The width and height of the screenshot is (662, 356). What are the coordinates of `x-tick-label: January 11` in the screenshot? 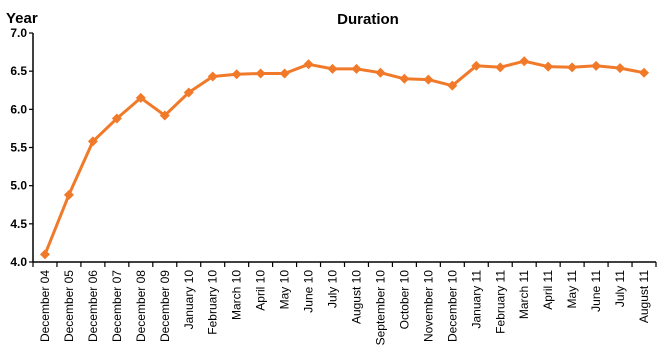 It's located at (476, 299).